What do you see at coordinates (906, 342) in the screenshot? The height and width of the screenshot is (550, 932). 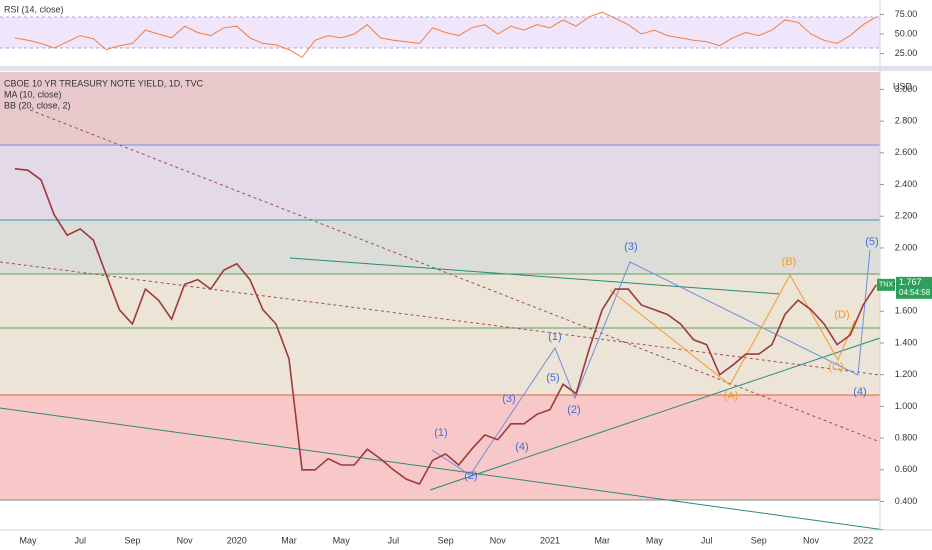 I see `y-tick-label: 1.400` at bounding box center [906, 342].